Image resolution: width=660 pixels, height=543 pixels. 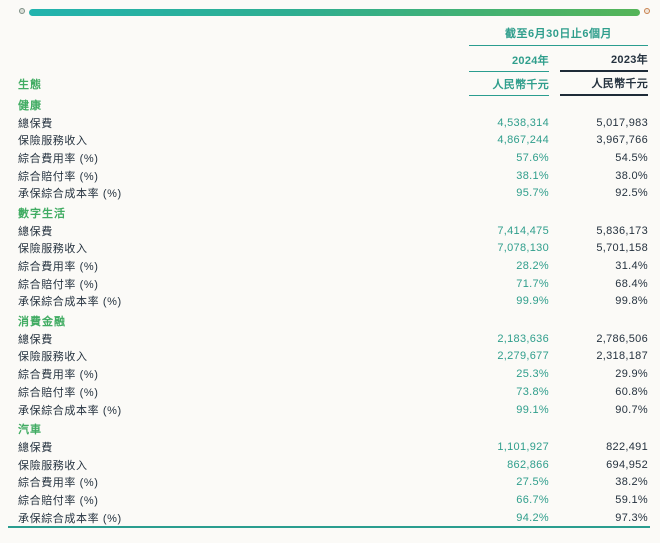 What do you see at coordinates (631, 391) in the screenshot?
I see `value-2023: 60.8%` at bounding box center [631, 391].